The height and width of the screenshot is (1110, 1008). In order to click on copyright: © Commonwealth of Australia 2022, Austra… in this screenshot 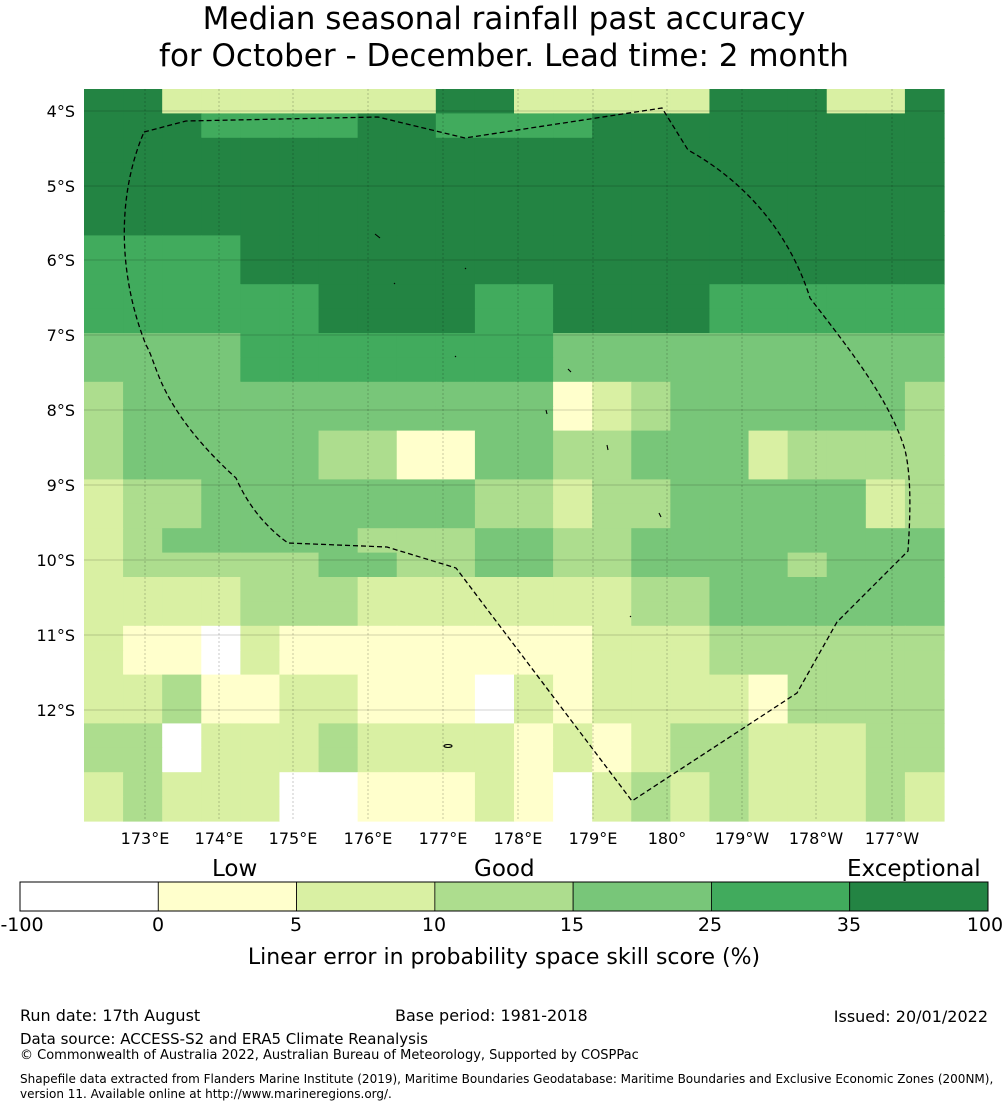, I will do `click(329, 1055)`.